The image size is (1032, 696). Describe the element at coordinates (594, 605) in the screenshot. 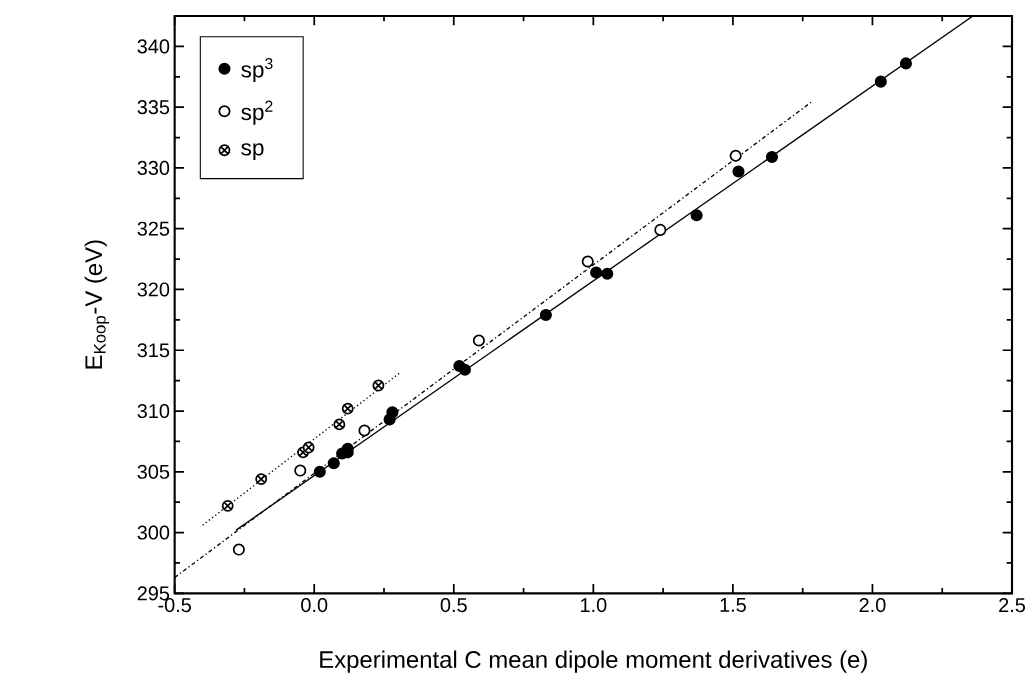

I see `x-tick-label: 1.0` at that location.